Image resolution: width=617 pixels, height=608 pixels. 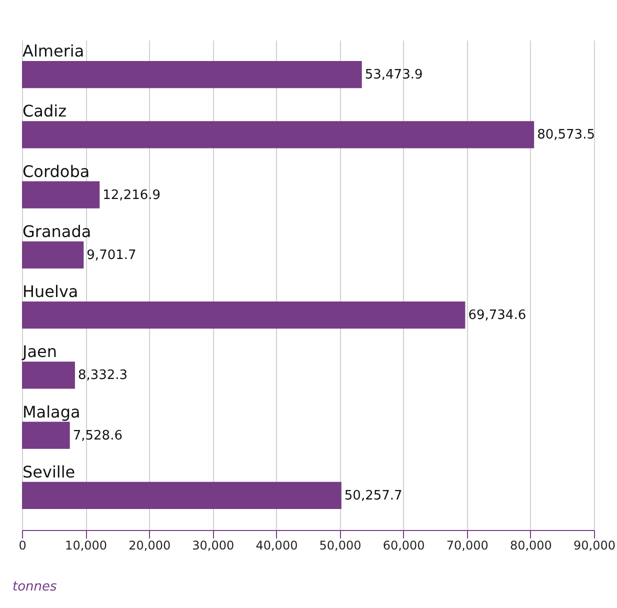 What do you see at coordinates (497, 316) in the screenshot?
I see `data-label: 69,734.6` at bounding box center [497, 316].